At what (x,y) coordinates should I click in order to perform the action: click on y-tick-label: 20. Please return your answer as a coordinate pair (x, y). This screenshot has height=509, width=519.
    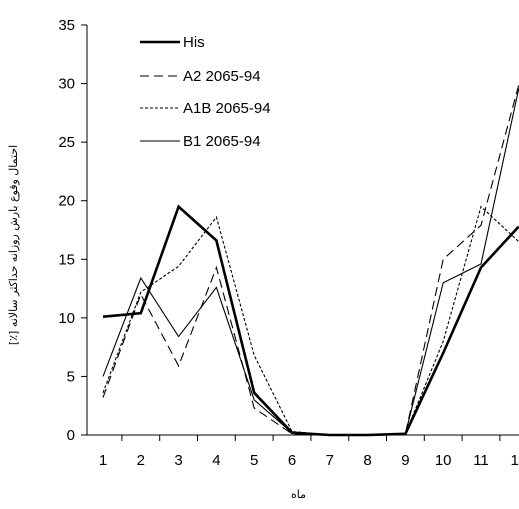
    Looking at the image, I should click on (66, 201).